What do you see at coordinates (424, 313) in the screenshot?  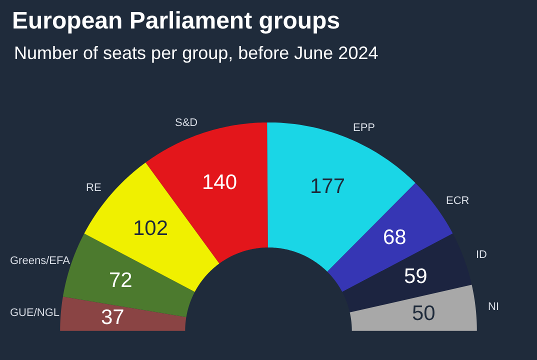 I see `data-label: 50` at bounding box center [424, 313].